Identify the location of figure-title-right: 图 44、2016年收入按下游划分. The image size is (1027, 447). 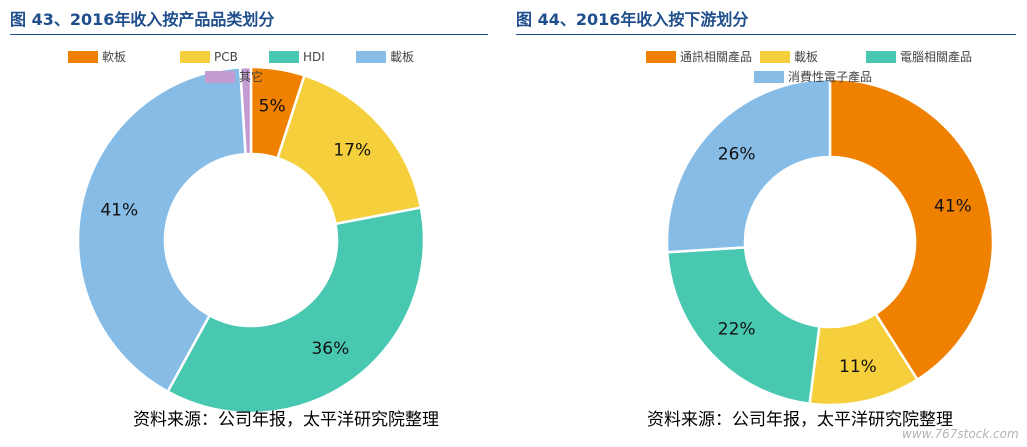
(632, 19).